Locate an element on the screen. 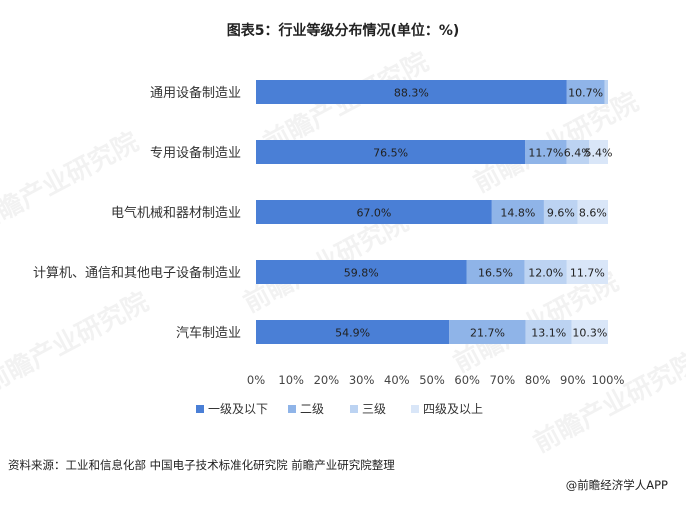 This screenshot has width=686, height=505. data-label: 67.0% is located at coordinates (373, 213).